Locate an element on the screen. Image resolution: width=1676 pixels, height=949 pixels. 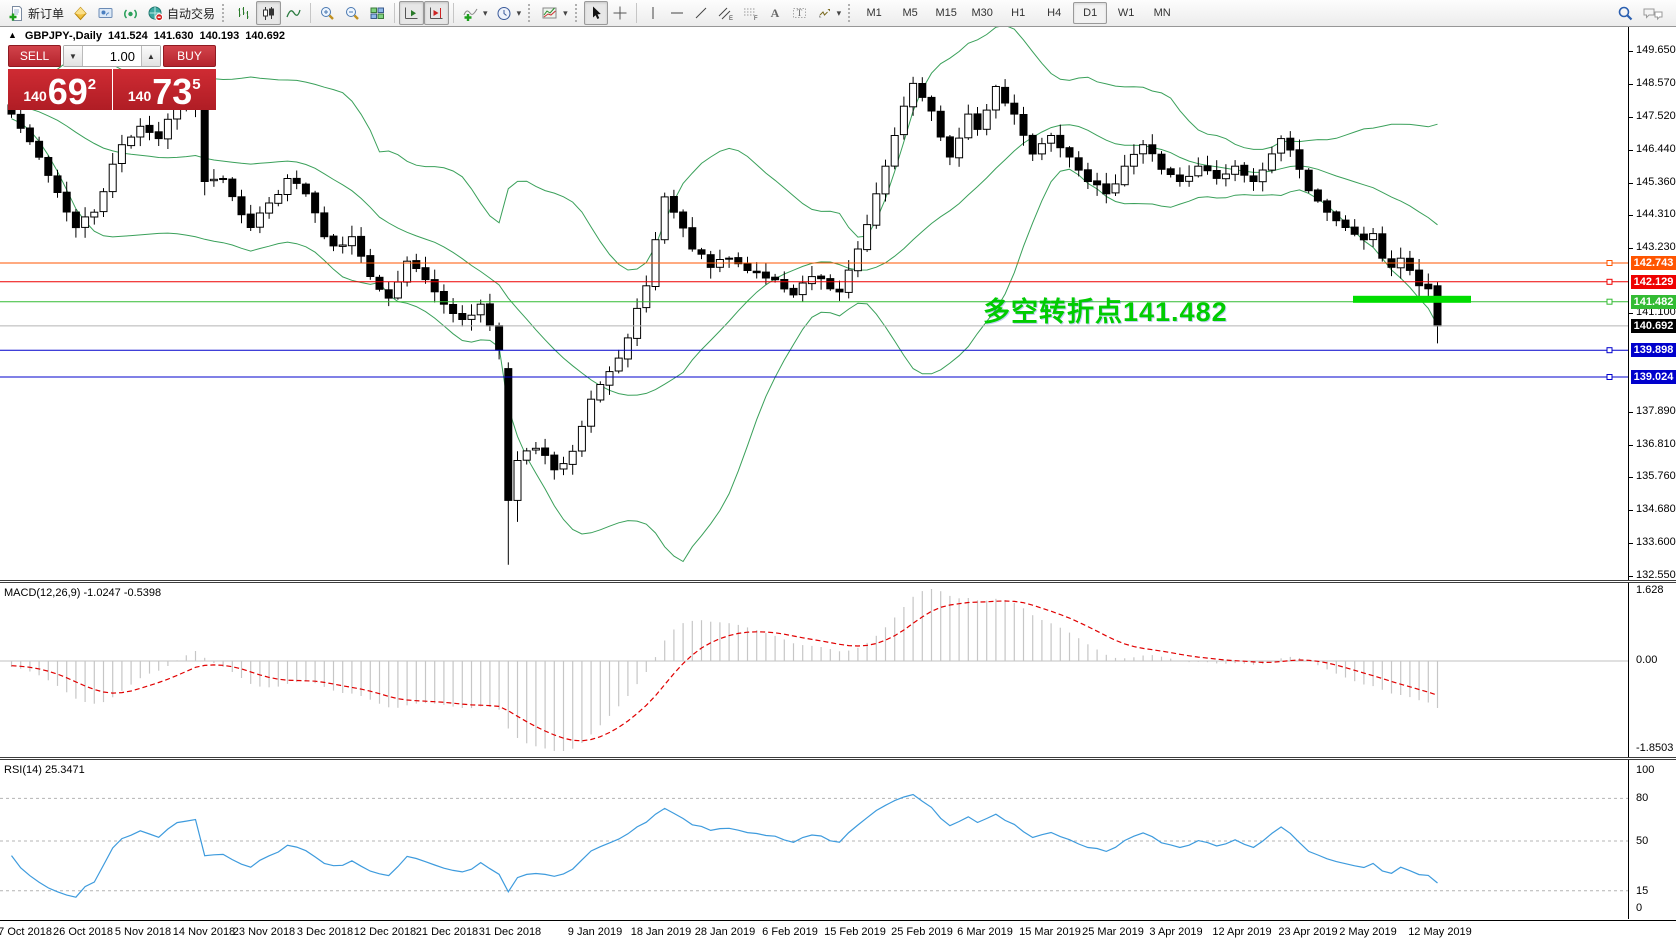
auto-trading-icon is located at coordinates (156, 13).